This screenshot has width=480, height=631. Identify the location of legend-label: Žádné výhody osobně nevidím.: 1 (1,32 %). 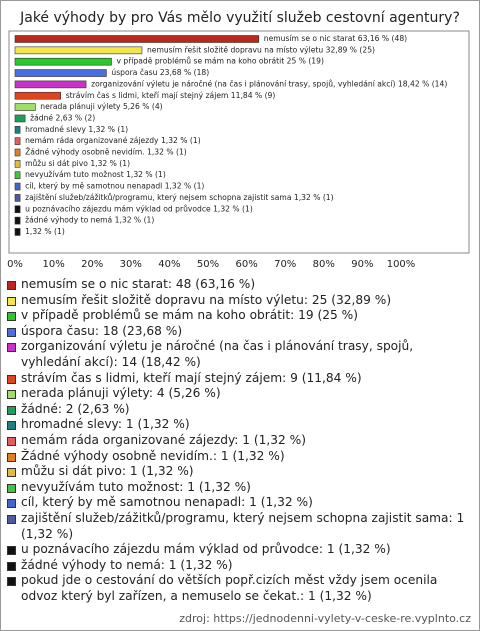
(153, 455).